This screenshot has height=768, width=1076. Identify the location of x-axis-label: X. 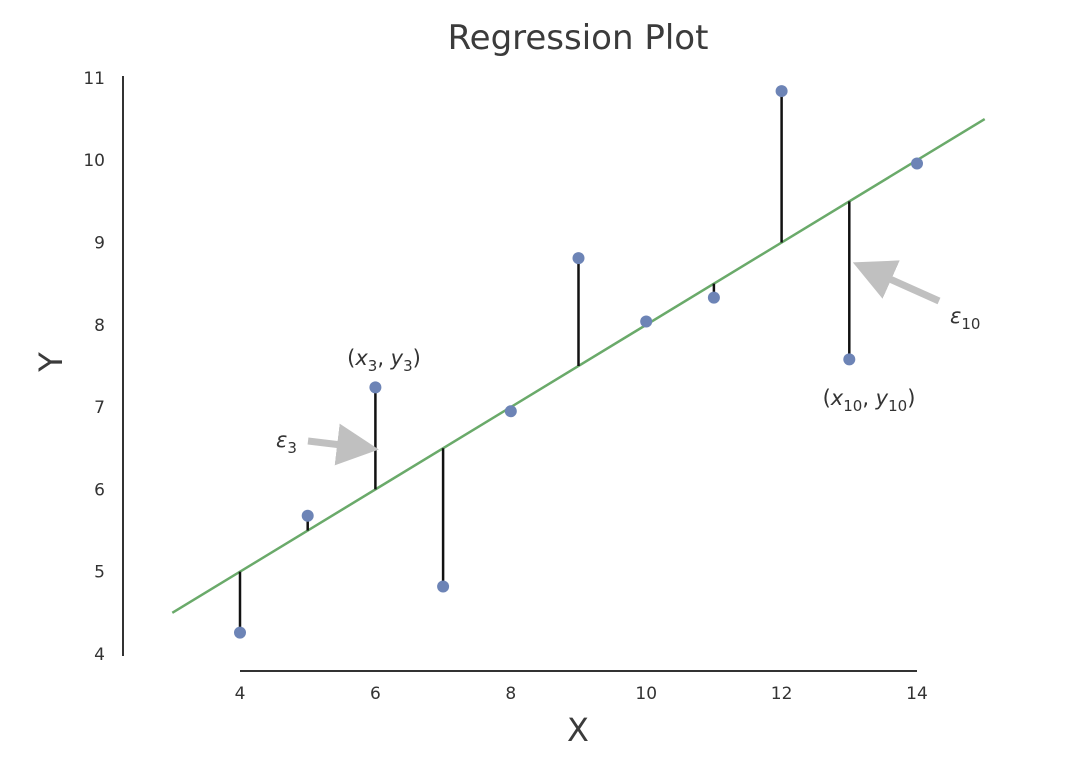
(578, 730).